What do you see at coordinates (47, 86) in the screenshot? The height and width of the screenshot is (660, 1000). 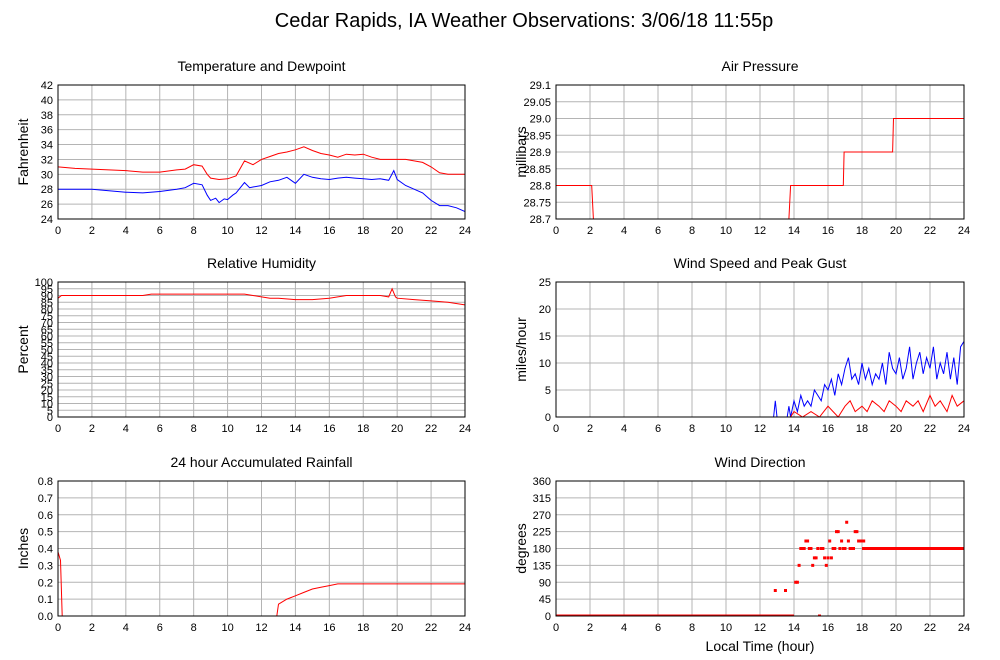 I see `y-tick-label: 42` at bounding box center [47, 86].